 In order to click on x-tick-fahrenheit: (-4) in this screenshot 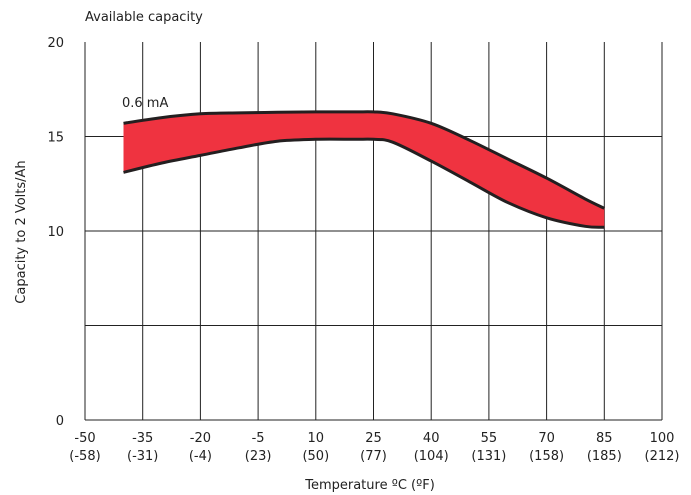, I will do `click(200, 456)`.